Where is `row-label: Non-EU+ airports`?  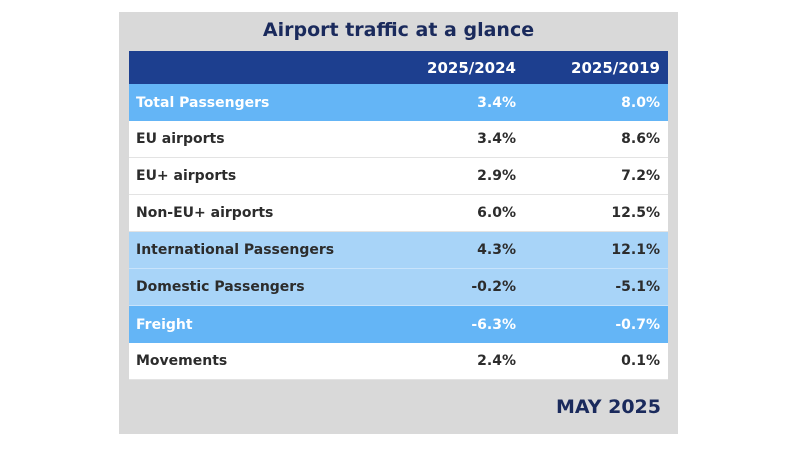 row-label: Non-EU+ airports is located at coordinates (205, 213).